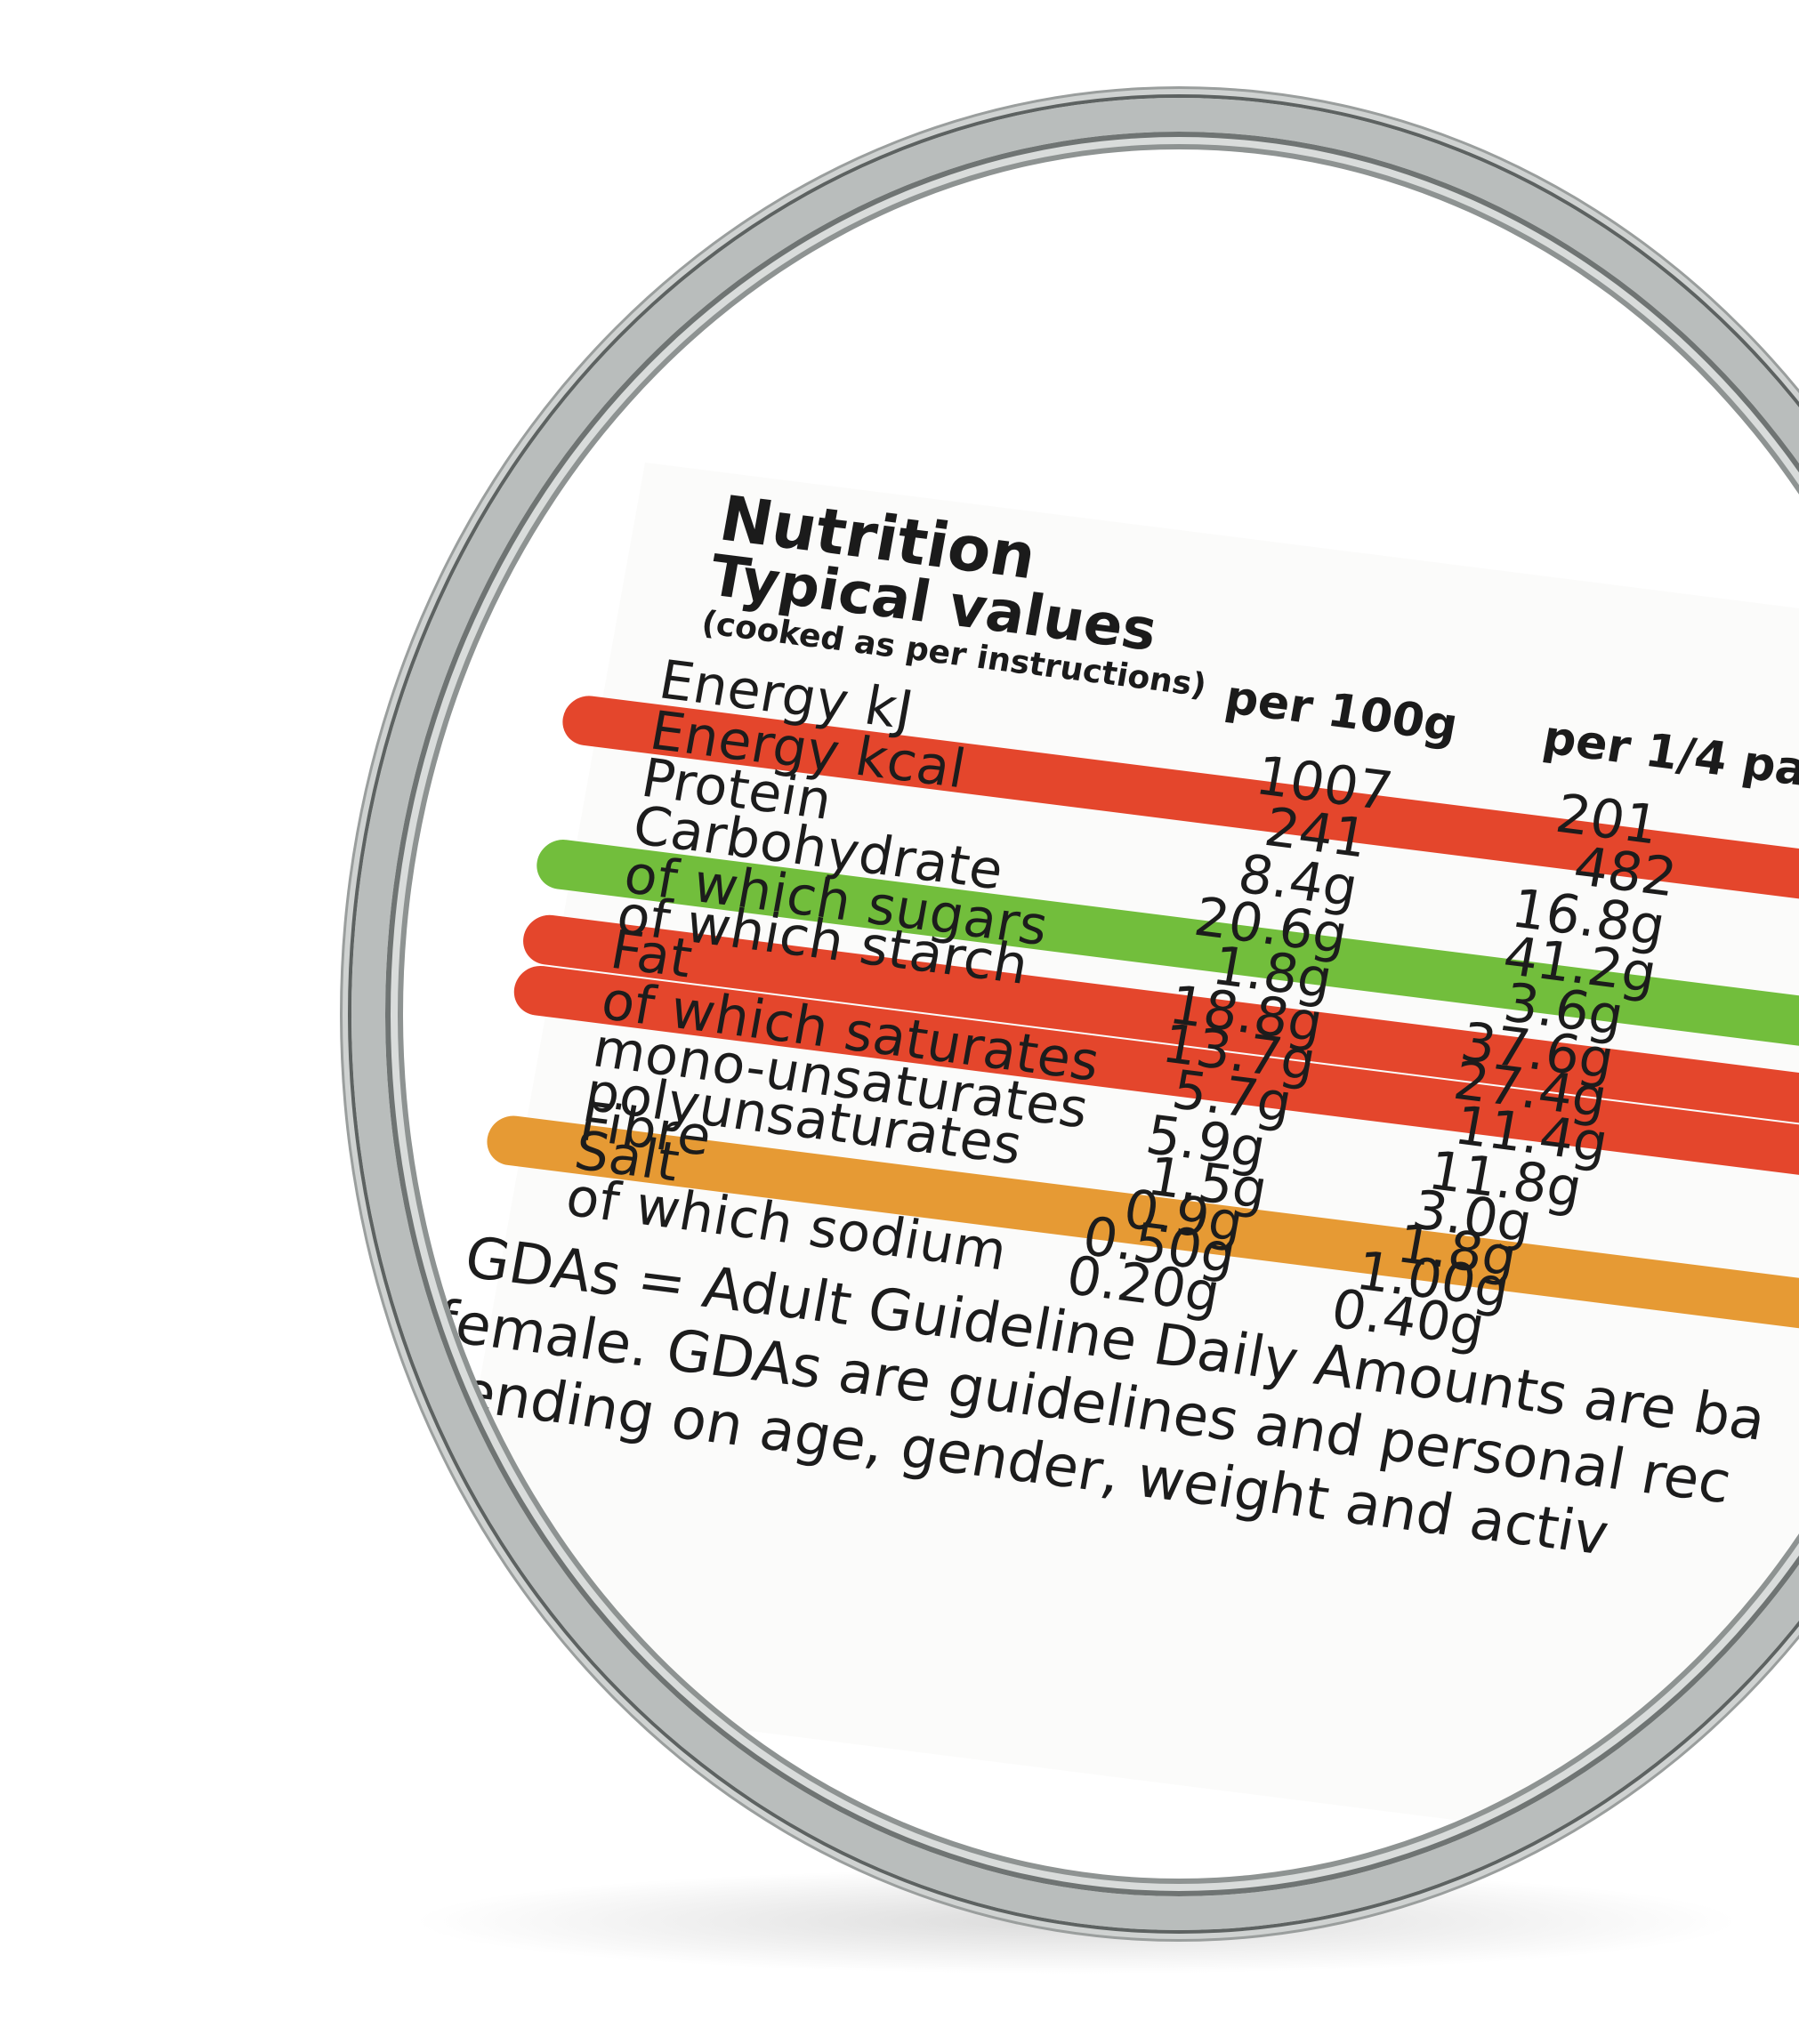 This screenshot has height=2044, width=1799. What do you see at coordinates (1341, 712) in the screenshot?
I see `column-per-100g: per 100g` at bounding box center [1341, 712].